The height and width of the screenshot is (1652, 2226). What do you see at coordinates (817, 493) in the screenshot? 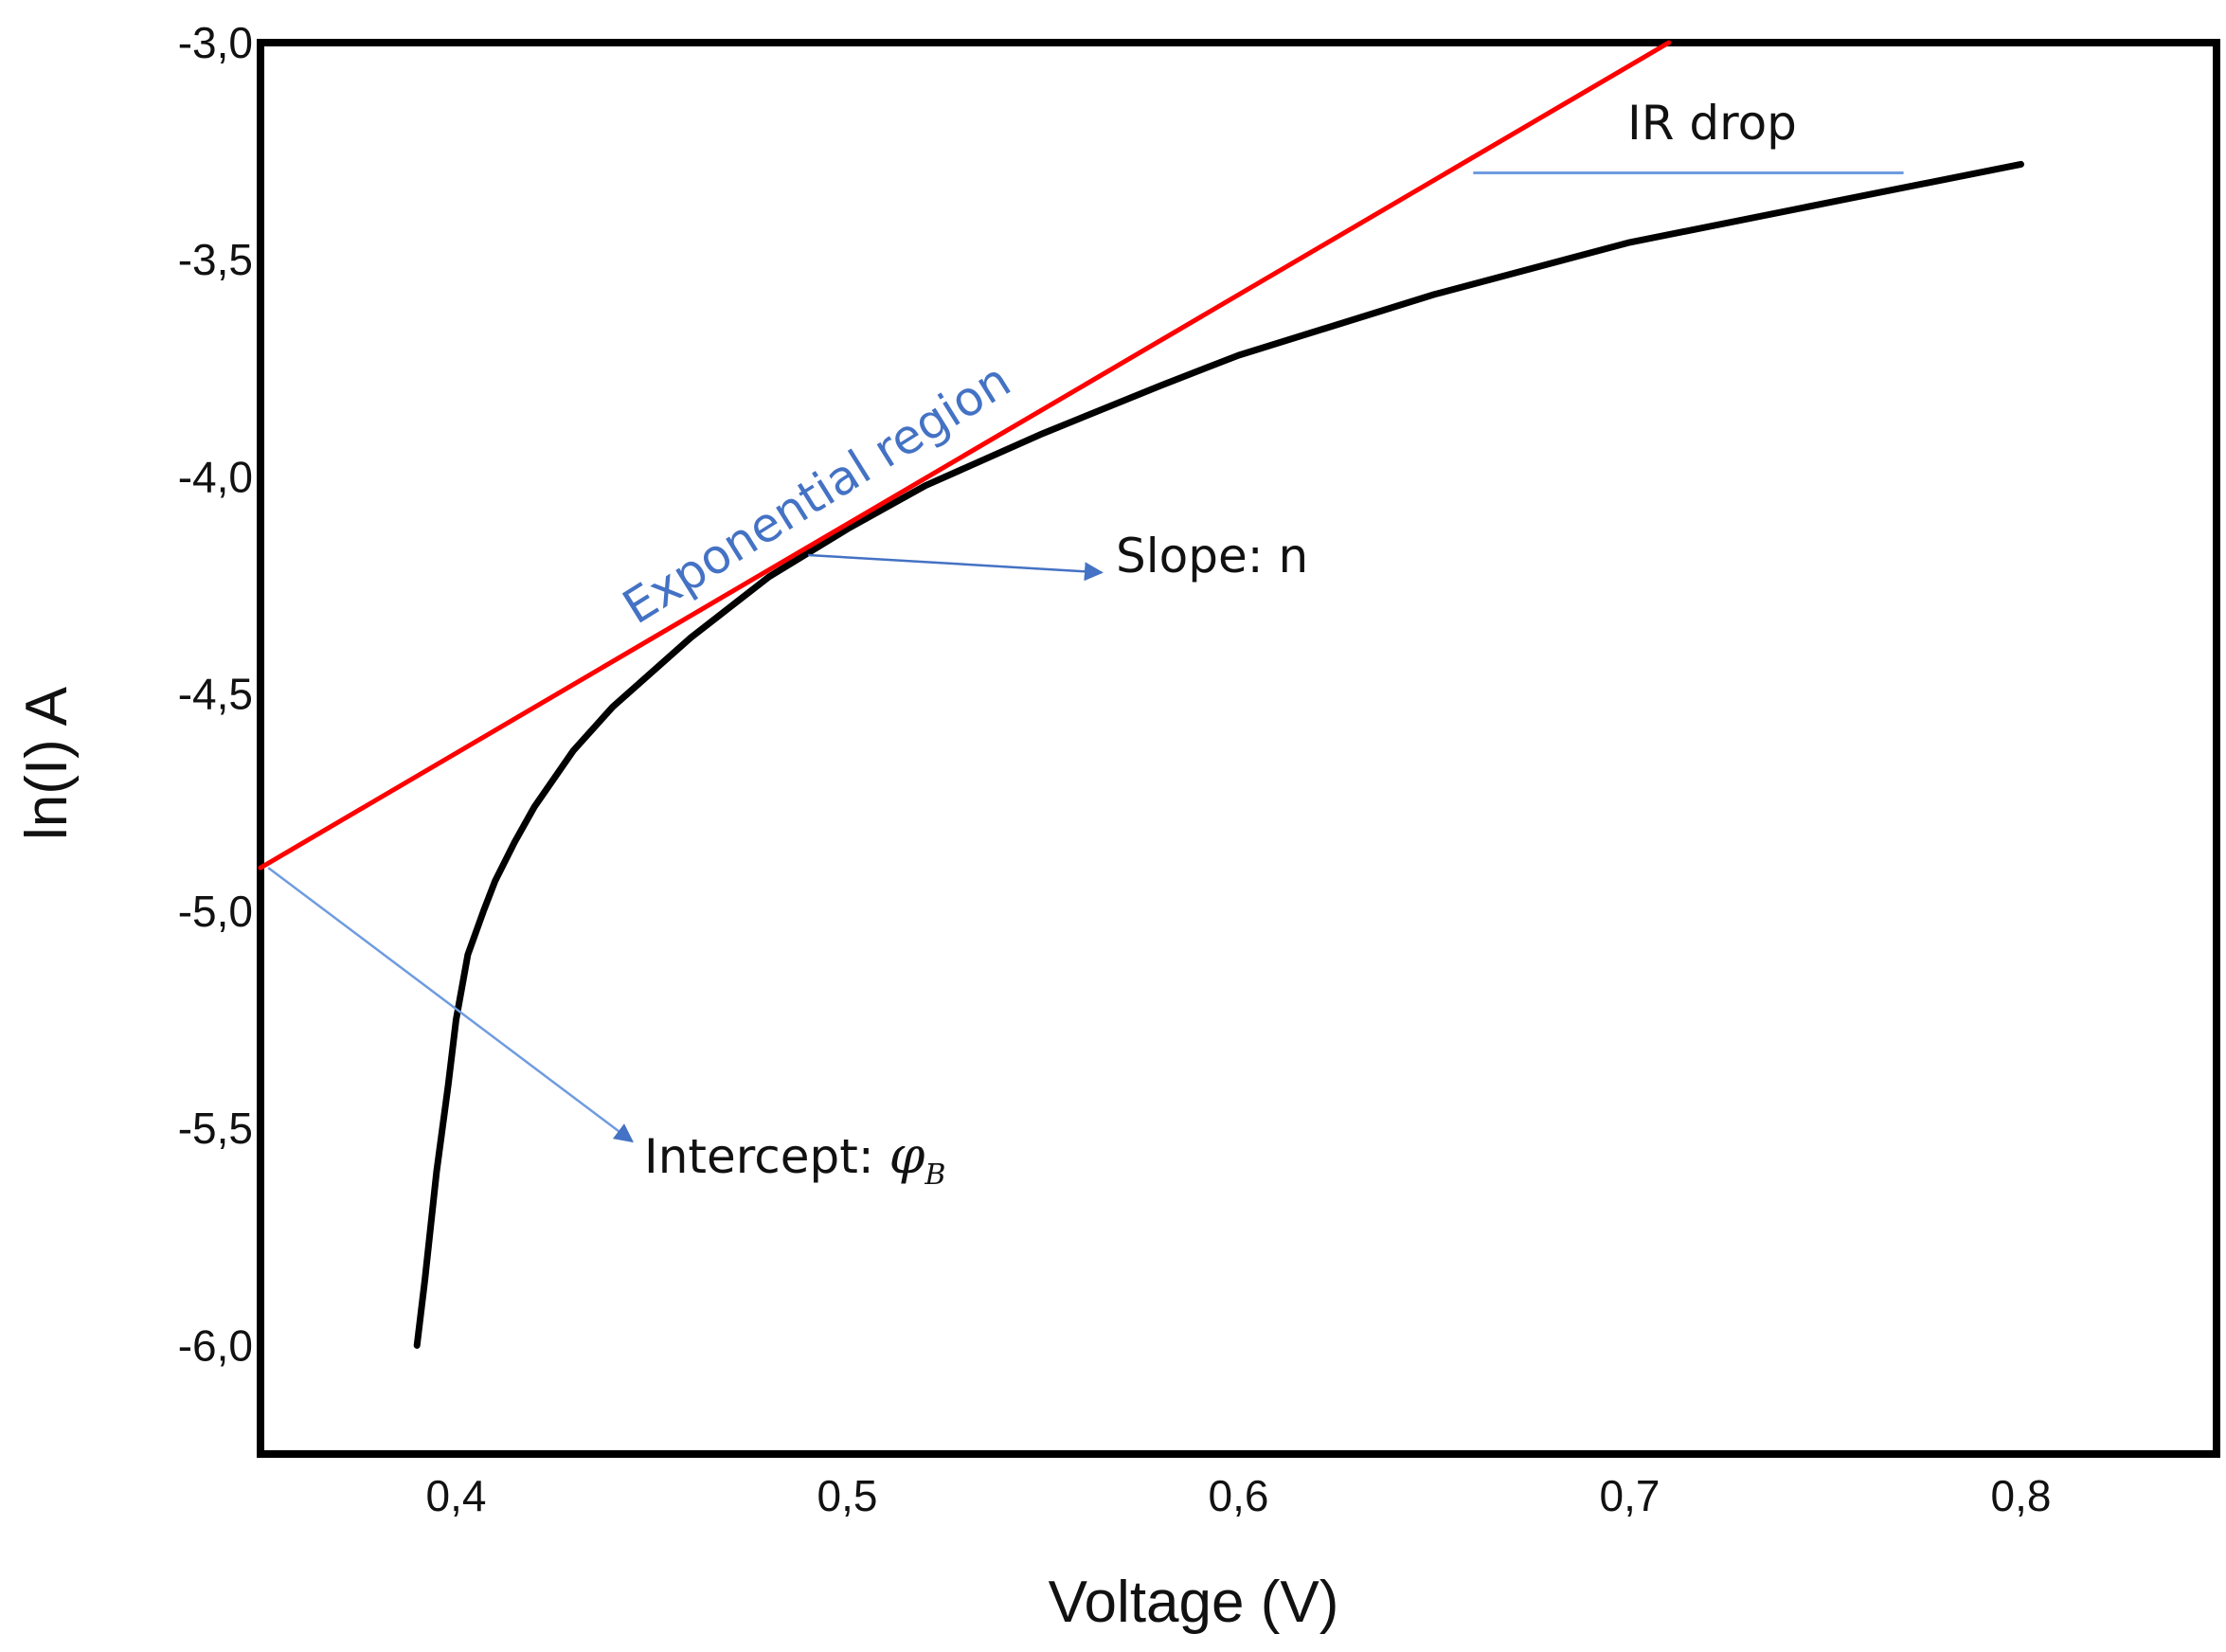
I see `exponential-region-label: Exponential region` at bounding box center [817, 493].